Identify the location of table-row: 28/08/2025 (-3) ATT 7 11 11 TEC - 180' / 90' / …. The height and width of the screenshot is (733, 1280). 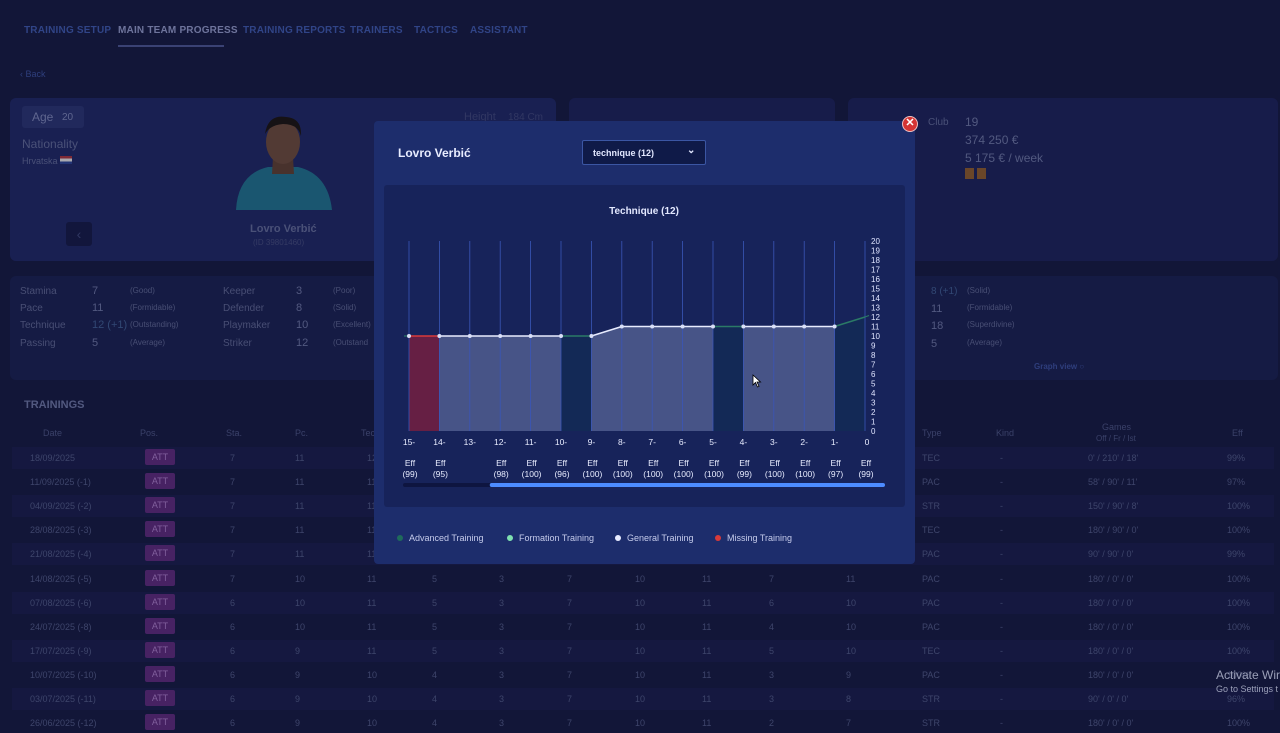
(643, 530).